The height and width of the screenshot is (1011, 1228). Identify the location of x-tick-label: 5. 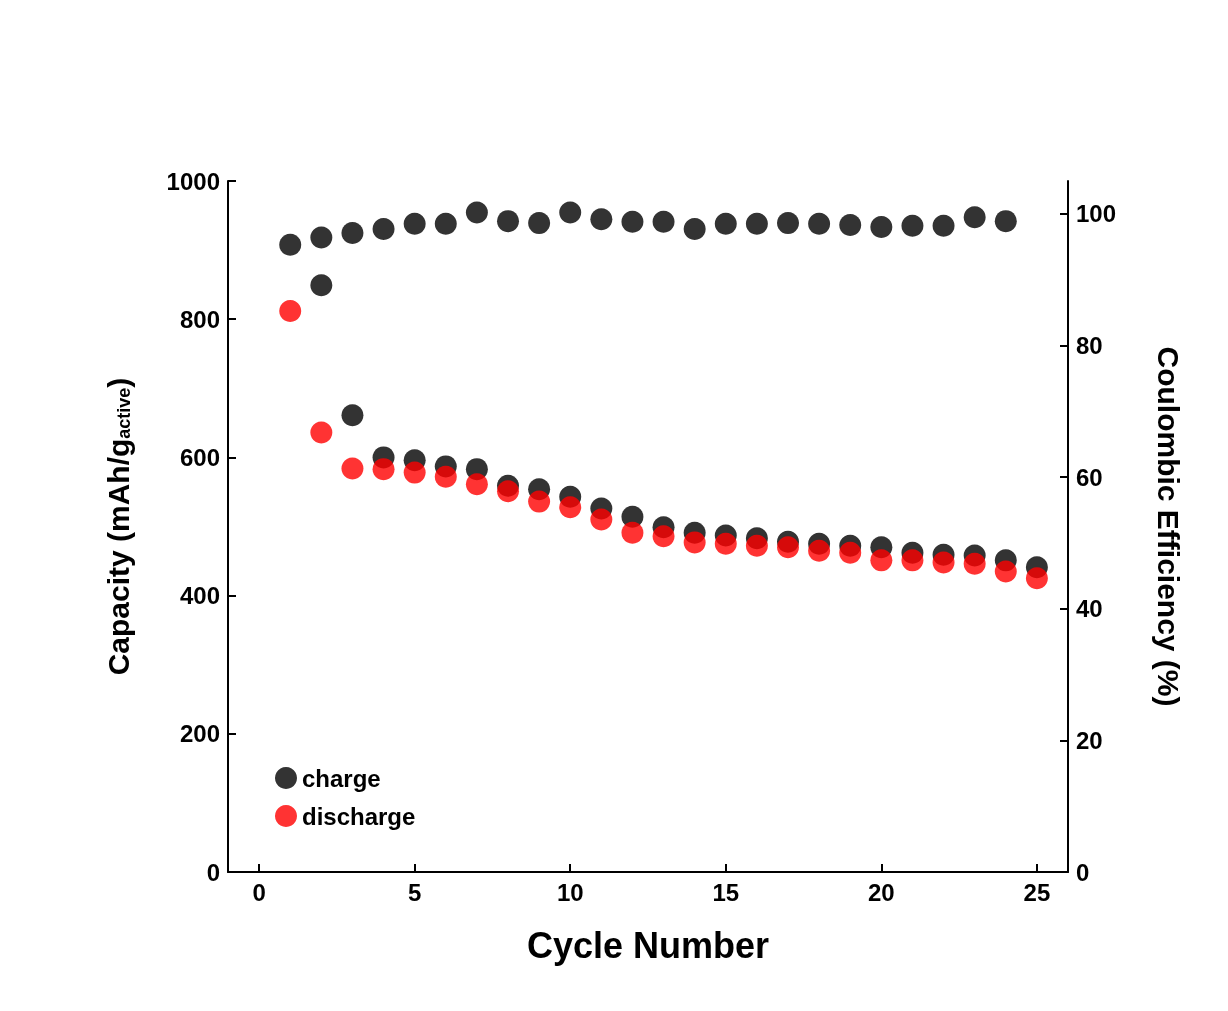
(414, 892).